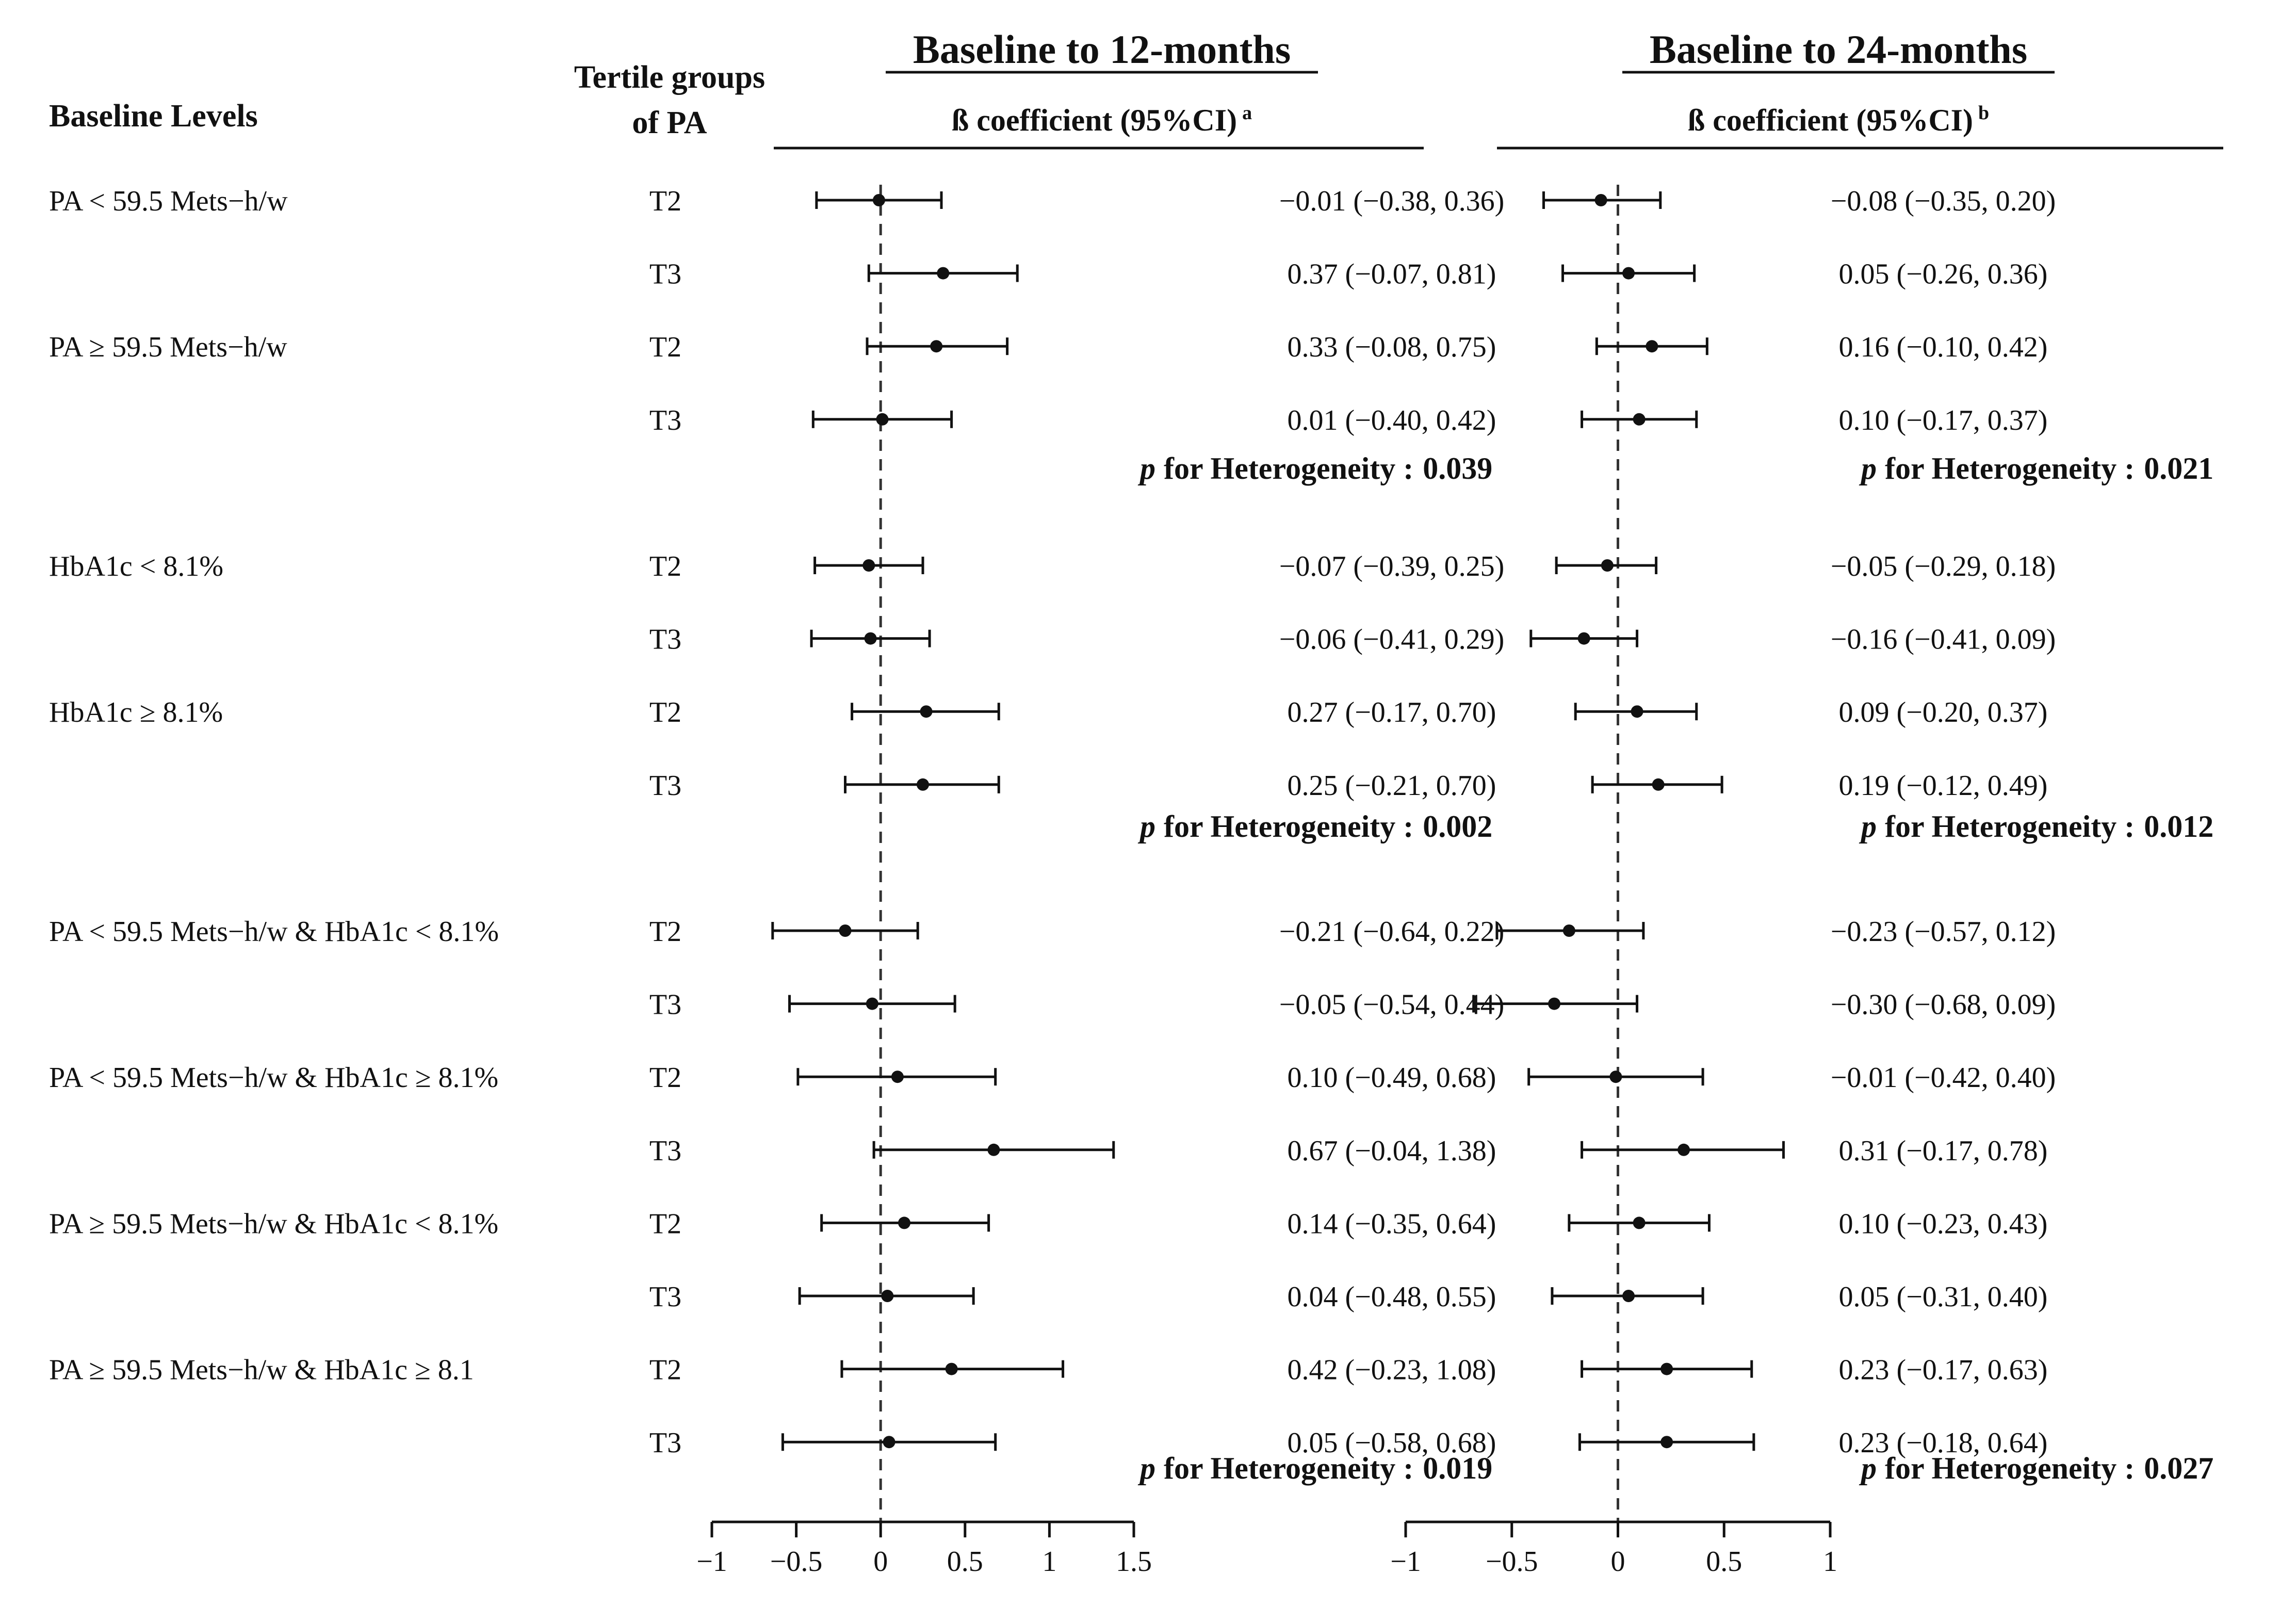 This screenshot has width=2296, height=1606. I want to click on x-tick-label: 0.5, so click(1724, 1562).